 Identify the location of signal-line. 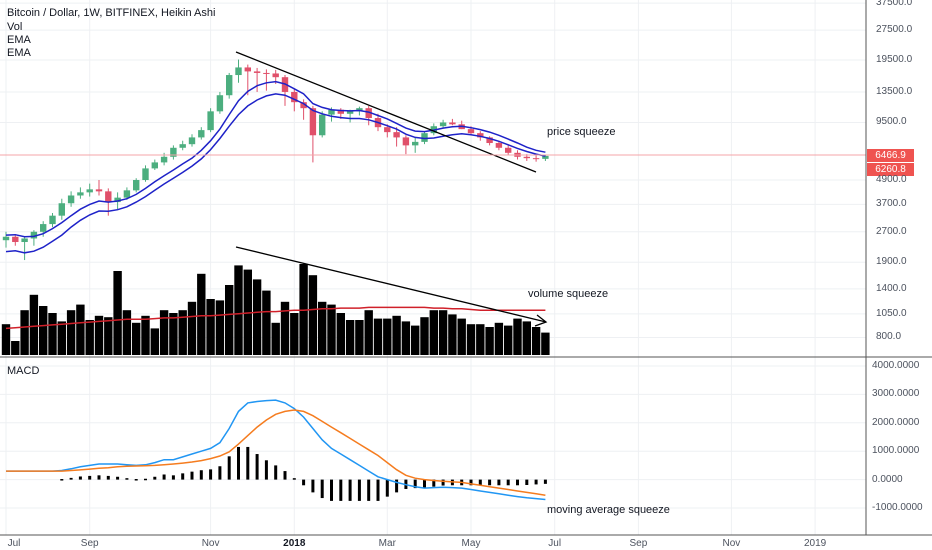
(276, 452).